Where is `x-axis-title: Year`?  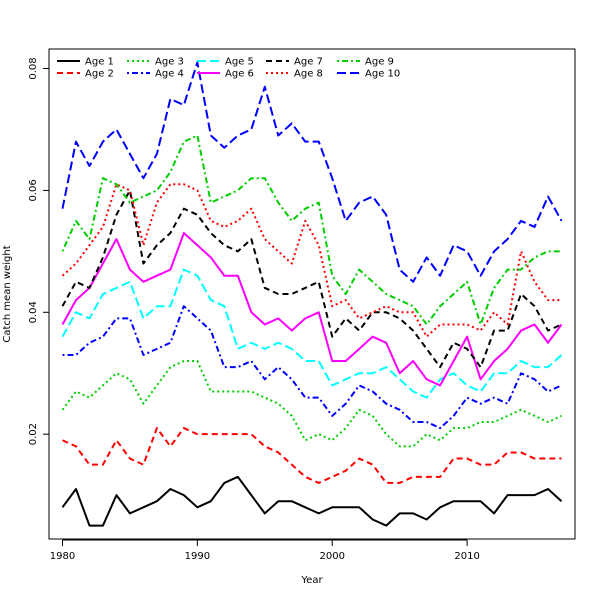
x-axis-title: Year is located at coordinates (311, 580).